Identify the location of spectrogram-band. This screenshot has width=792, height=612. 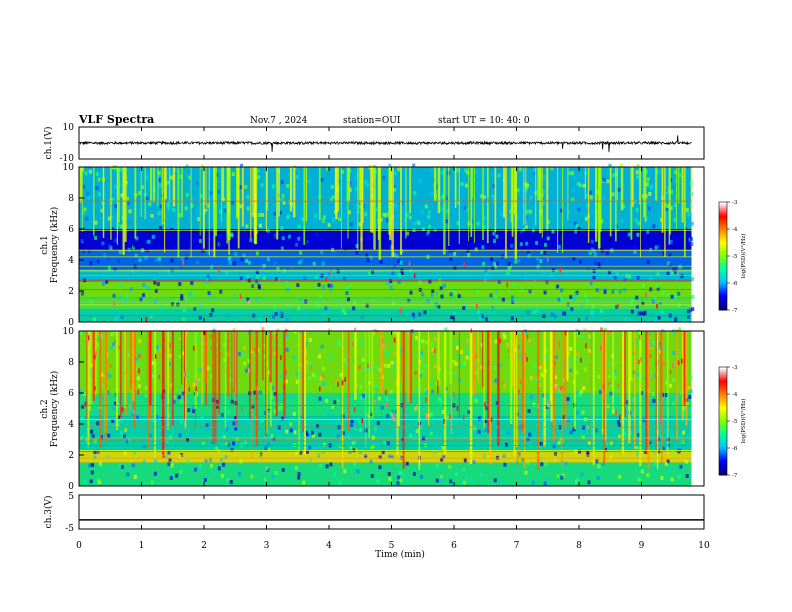
(385, 303).